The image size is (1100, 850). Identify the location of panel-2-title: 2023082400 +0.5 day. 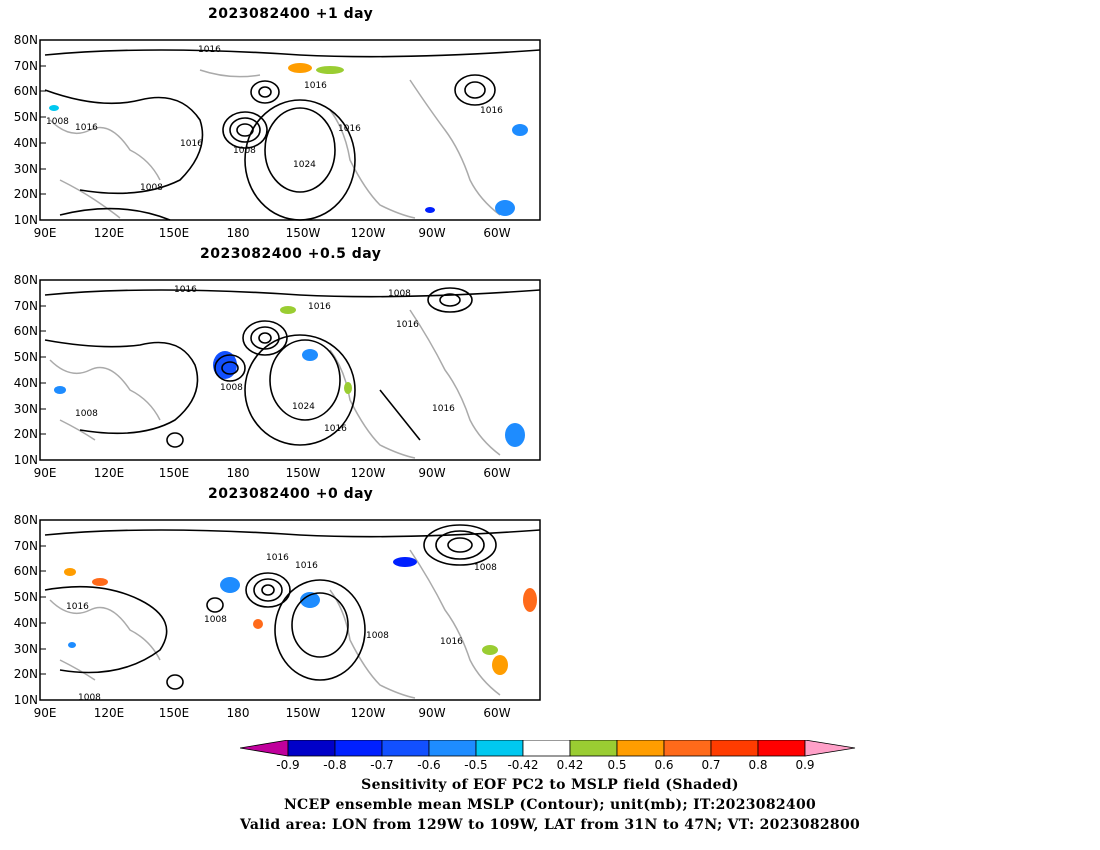
(291, 254).